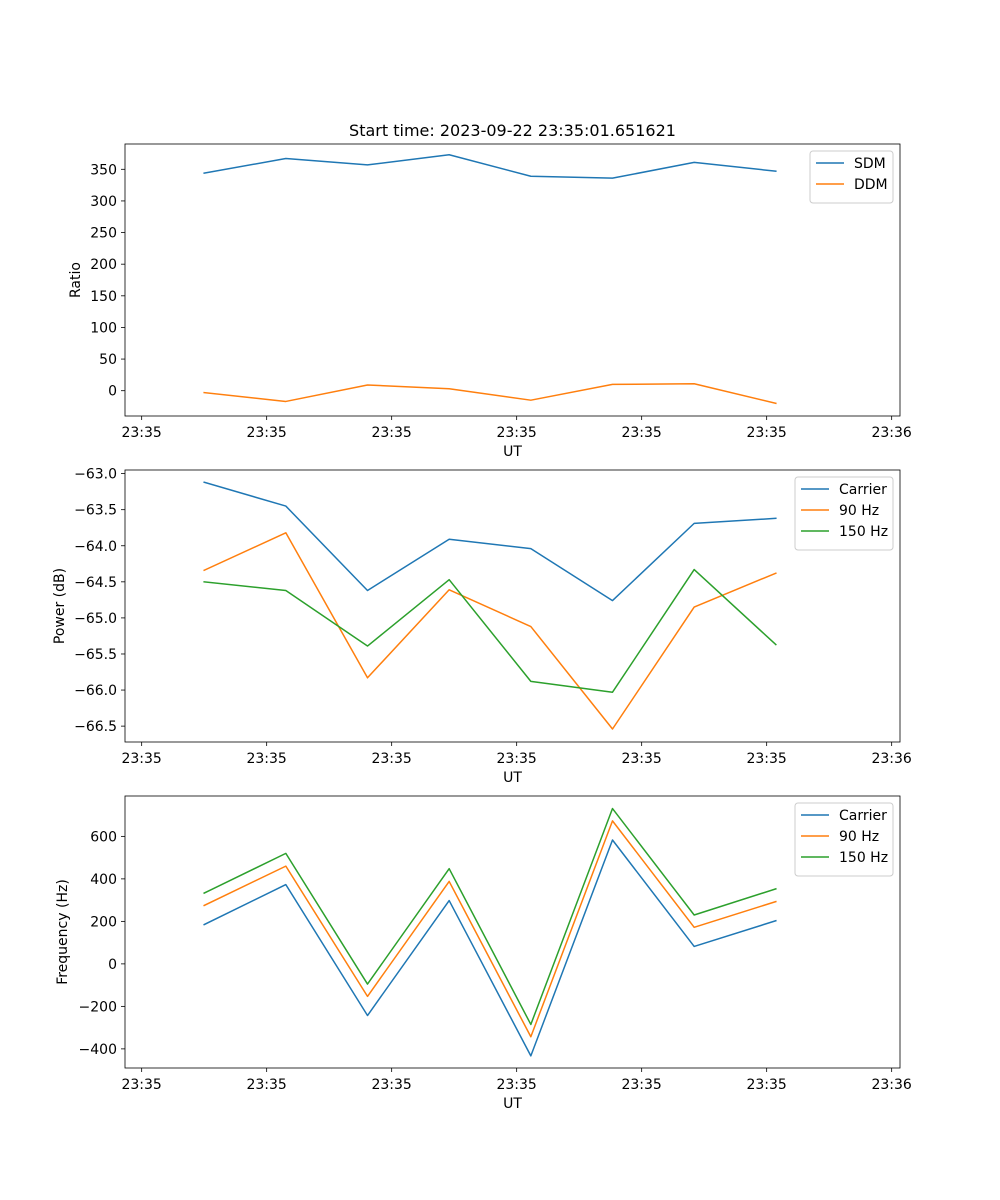 Image resolution: width=1000 pixels, height=1200 pixels. What do you see at coordinates (490, 393) in the screenshot?
I see `series-line-ddm` at bounding box center [490, 393].